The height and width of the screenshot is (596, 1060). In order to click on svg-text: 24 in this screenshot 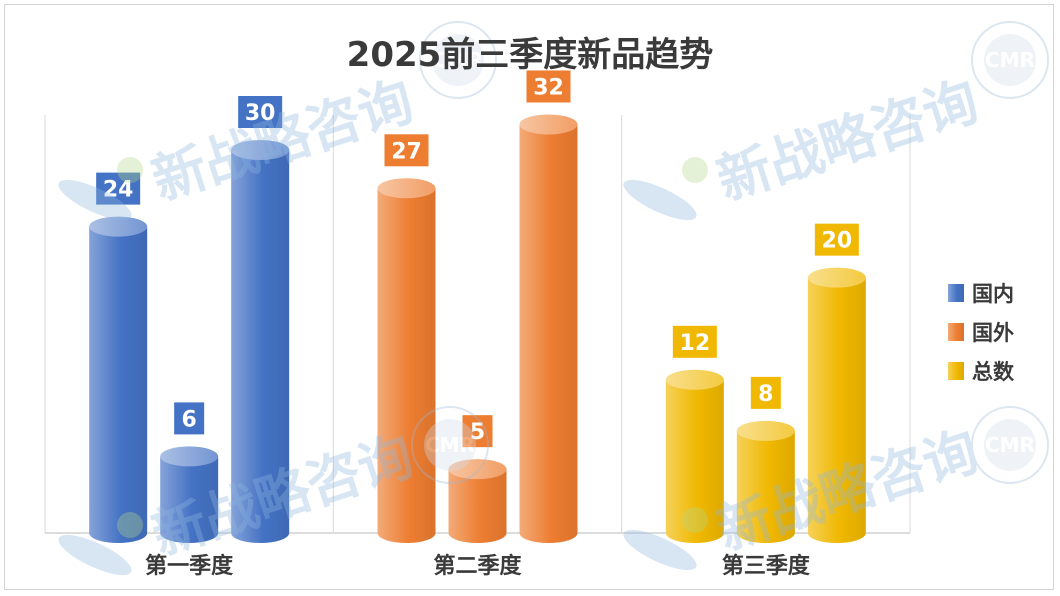, I will do `click(118, 190)`.